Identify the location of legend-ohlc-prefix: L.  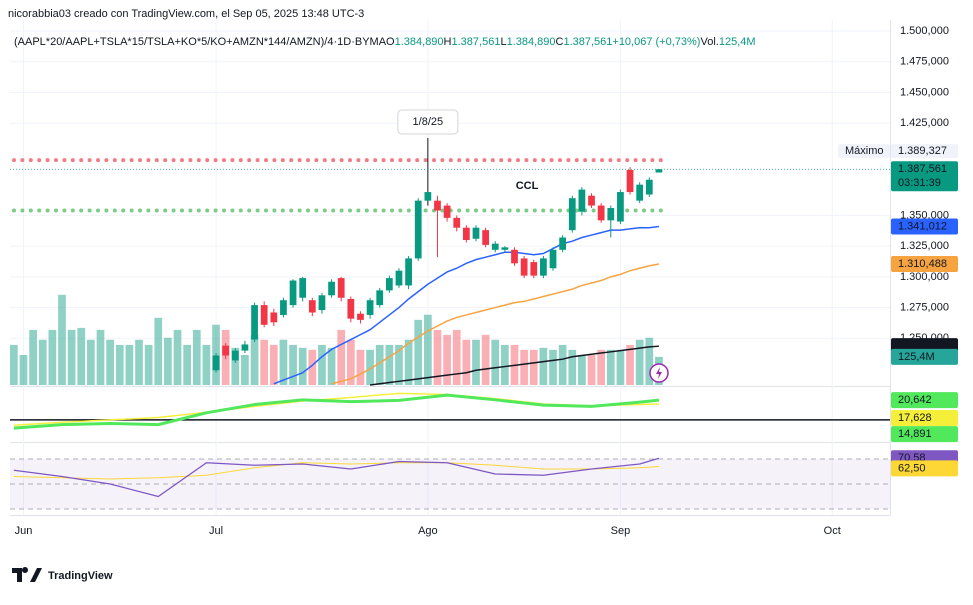
(503, 42).